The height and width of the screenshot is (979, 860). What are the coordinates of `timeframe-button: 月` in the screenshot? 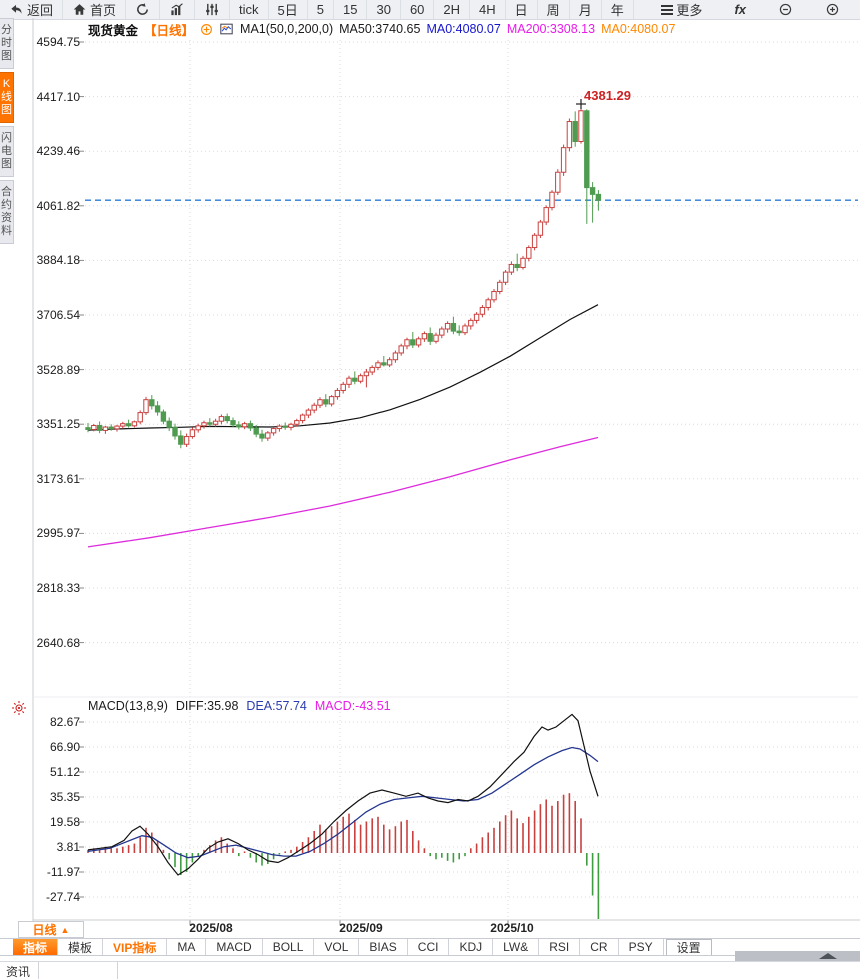 It's located at (586, 9).